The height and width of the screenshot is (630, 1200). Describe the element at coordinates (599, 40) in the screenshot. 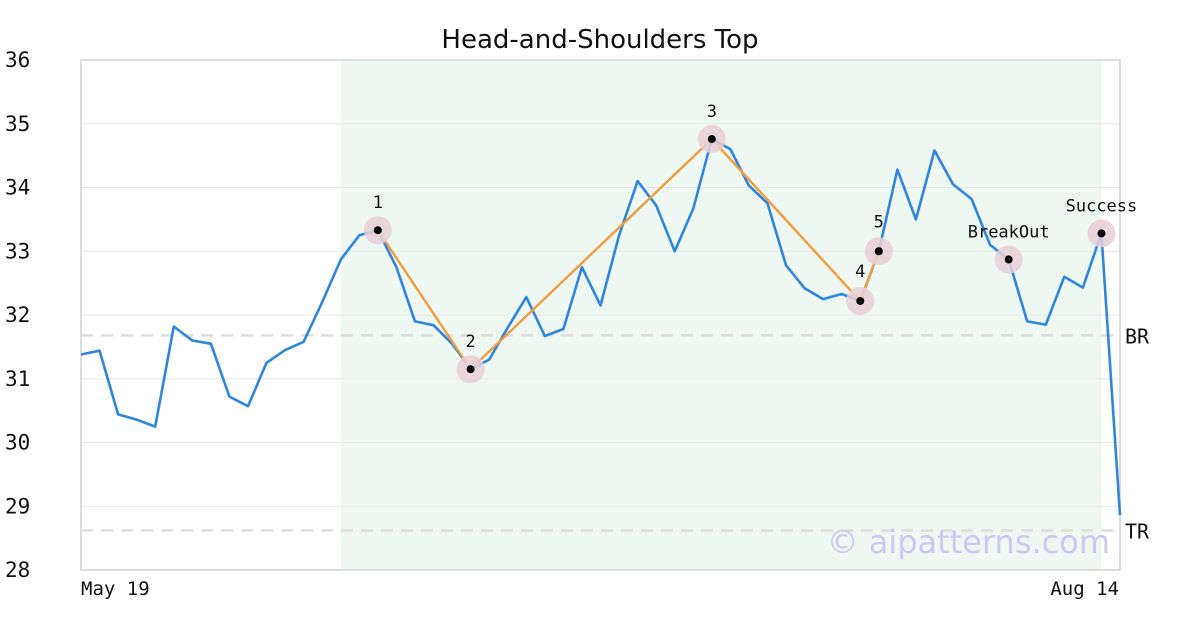

I see `chart-title: Head-and-Shoulders Top` at that location.